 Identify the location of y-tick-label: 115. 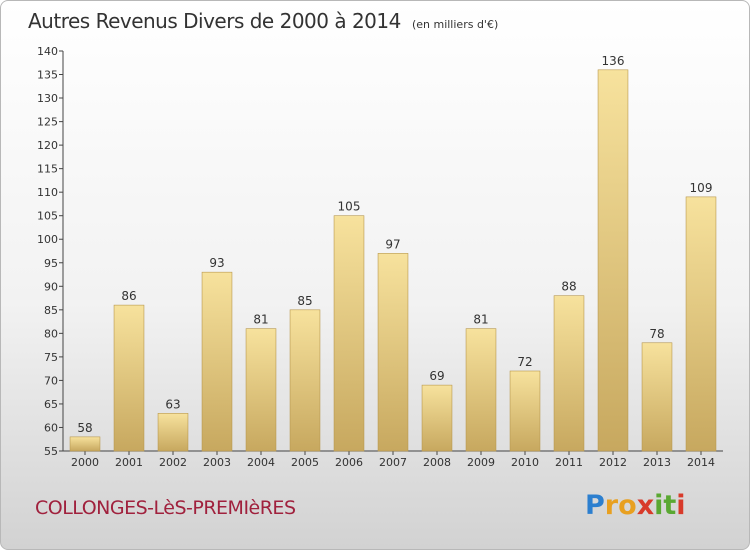
(47, 169).